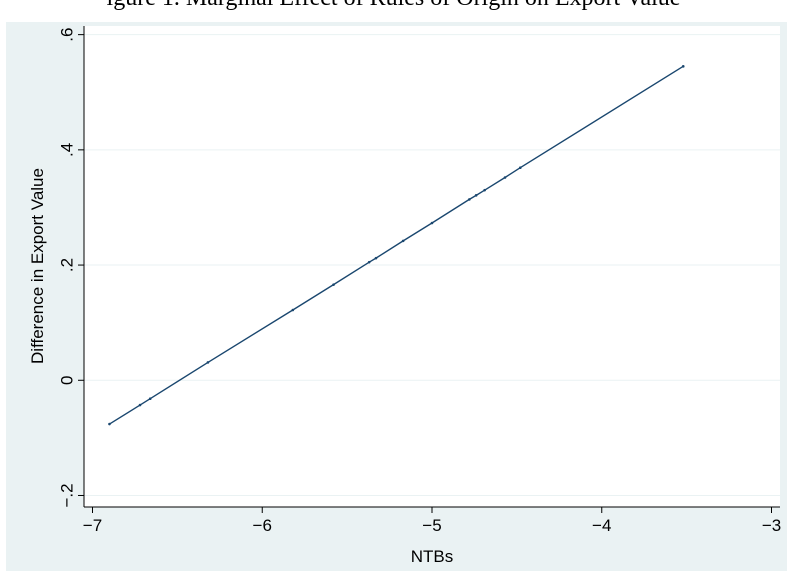 This screenshot has height=578, width=787. What do you see at coordinates (66, 265) in the screenshot?
I see `y-tick-label: .2` at bounding box center [66, 265].